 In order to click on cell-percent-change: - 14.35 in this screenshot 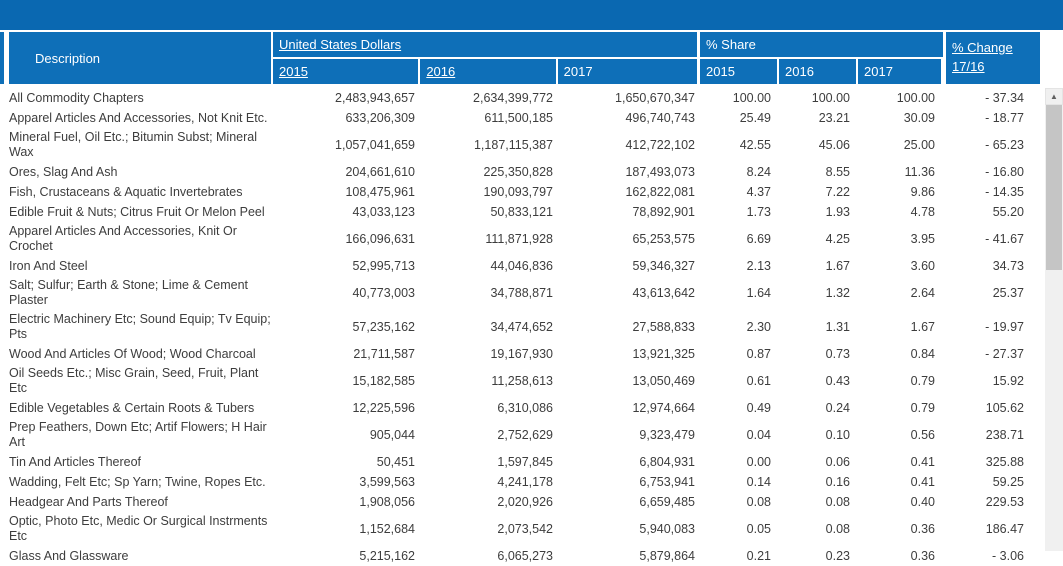, I will do `click(1004, 191)`.